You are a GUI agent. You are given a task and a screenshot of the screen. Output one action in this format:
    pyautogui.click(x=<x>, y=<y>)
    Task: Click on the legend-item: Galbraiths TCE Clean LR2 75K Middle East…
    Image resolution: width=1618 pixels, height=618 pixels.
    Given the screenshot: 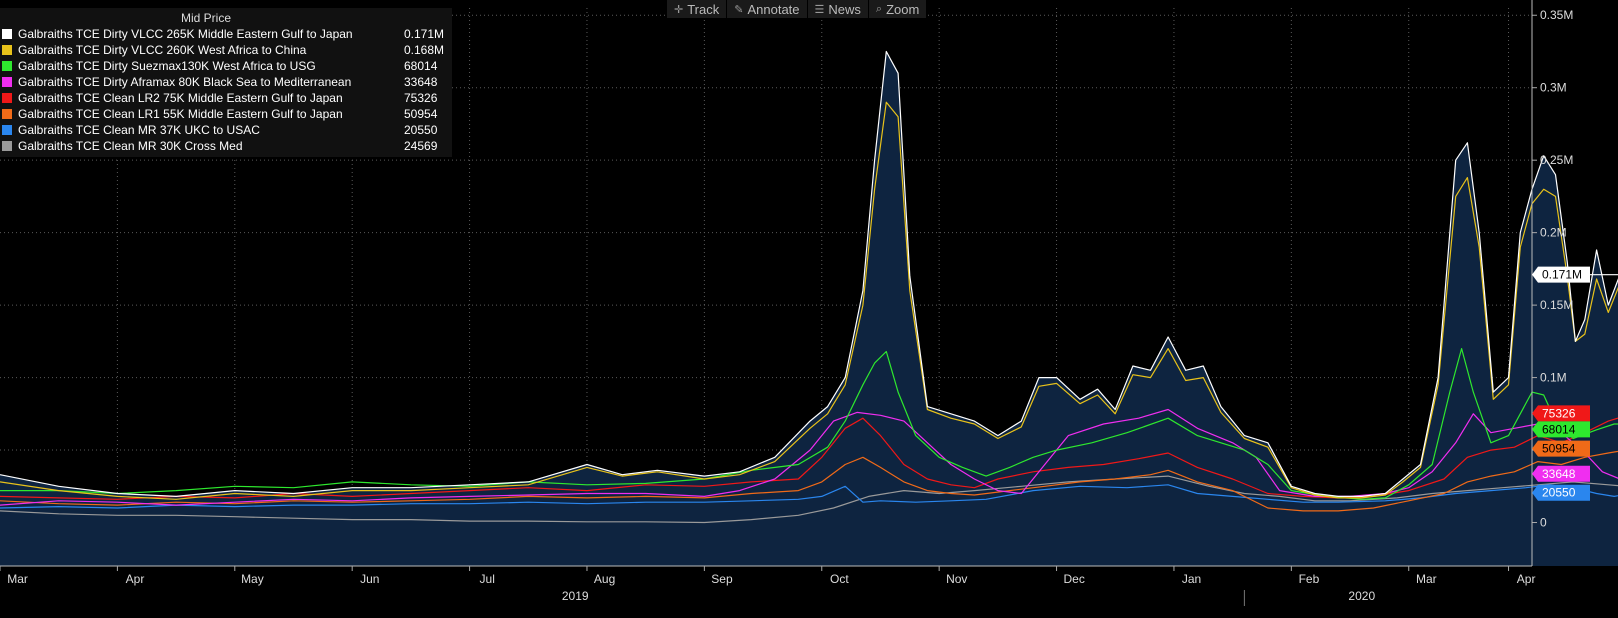 What is the action you would take?
    pyautogui.click(x=226, y=98)
    